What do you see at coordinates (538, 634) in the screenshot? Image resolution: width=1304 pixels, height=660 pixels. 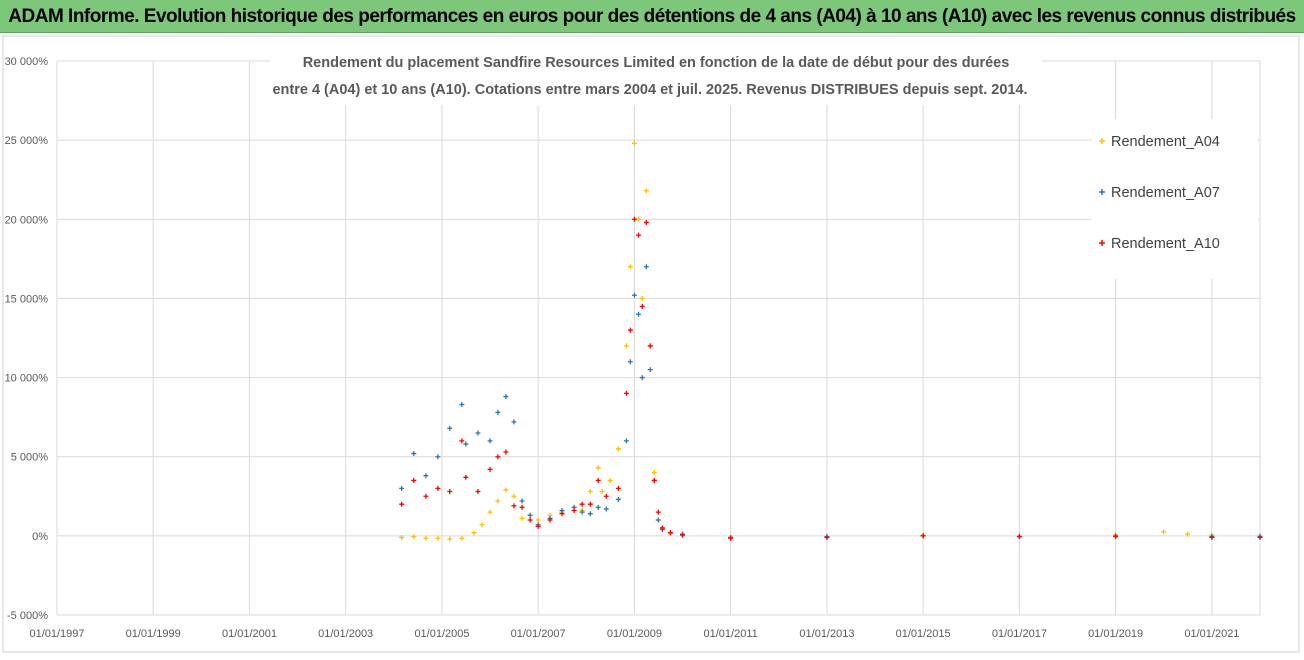 I see `x-tick-label: 01/01/2007` at bounding box center [538, 634].